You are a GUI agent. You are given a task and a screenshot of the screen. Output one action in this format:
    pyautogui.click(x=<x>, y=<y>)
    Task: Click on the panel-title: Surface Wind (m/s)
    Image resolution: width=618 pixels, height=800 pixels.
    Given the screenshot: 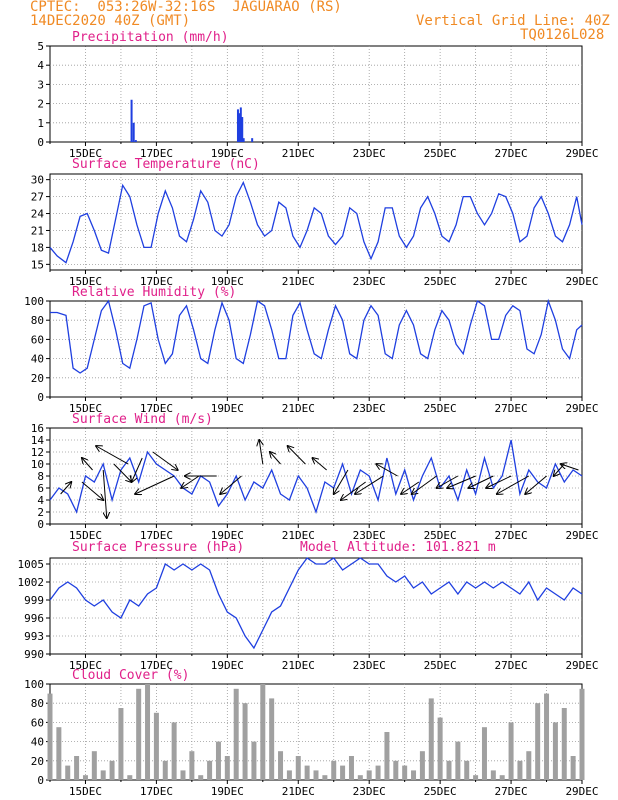 What is the action you would take?
    pyautogui.click(x=142, y=419)
    